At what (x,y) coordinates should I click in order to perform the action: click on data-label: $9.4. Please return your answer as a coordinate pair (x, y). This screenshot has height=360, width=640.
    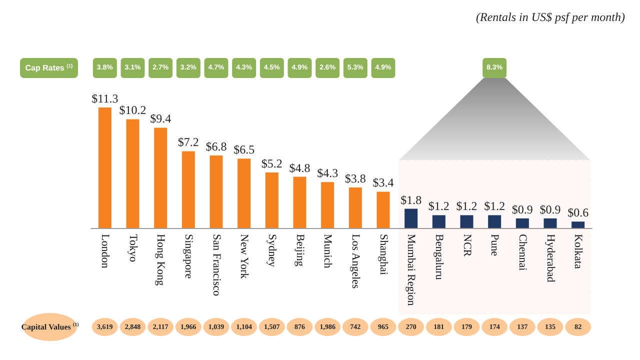
    Looking at the image, I should click on (161, 119).